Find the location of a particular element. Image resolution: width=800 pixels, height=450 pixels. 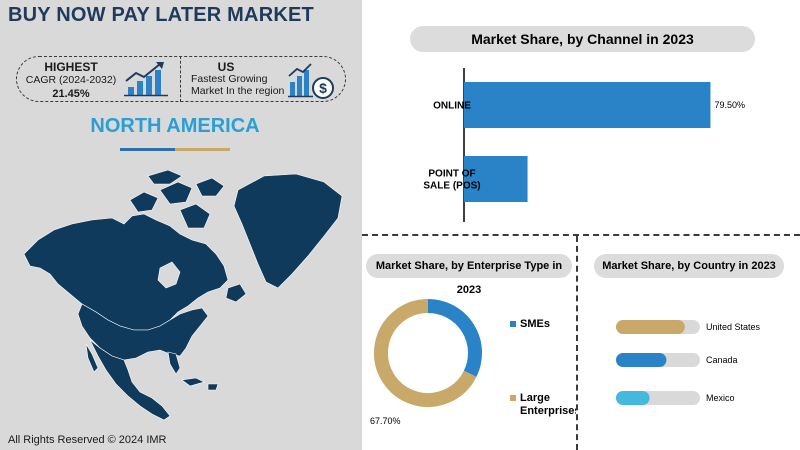

cagr-value: 21.45% is located at coordinates (71, 94).